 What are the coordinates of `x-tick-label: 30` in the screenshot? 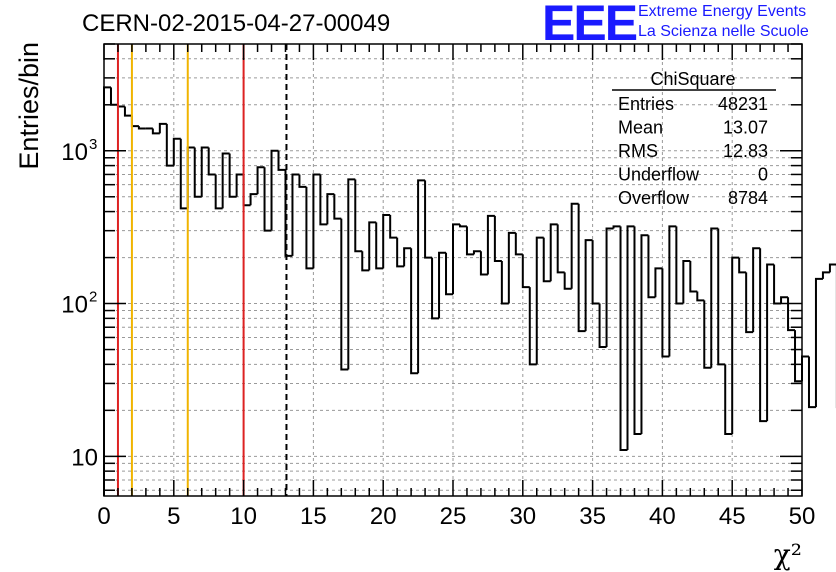 It's located at (522, 516).